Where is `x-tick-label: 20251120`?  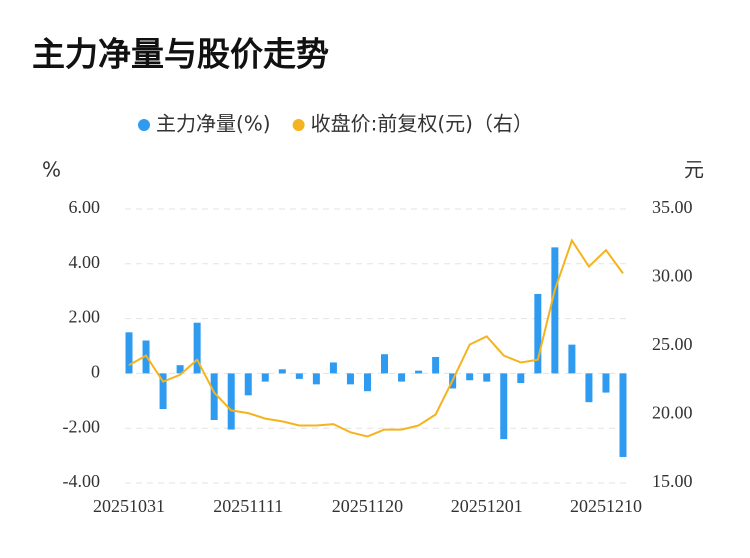
x-tick-label: 20251120 is located at coordinates (367, 506).